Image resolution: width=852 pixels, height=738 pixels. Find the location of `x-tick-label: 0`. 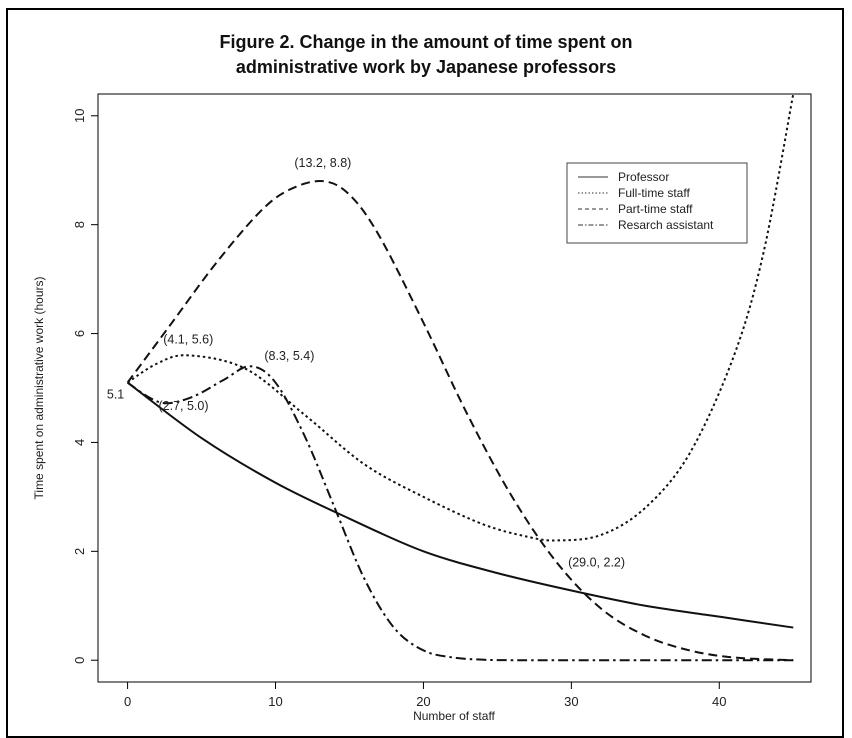

x-tick-label: 0 is located at coordinates (127, 701).